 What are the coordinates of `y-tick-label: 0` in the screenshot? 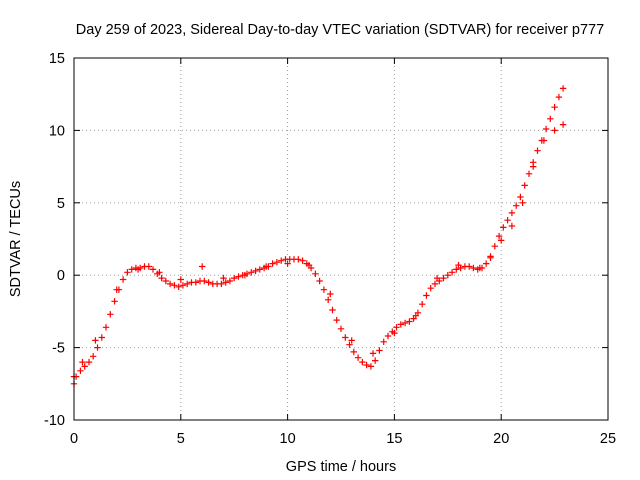 It's located at (61, 276).